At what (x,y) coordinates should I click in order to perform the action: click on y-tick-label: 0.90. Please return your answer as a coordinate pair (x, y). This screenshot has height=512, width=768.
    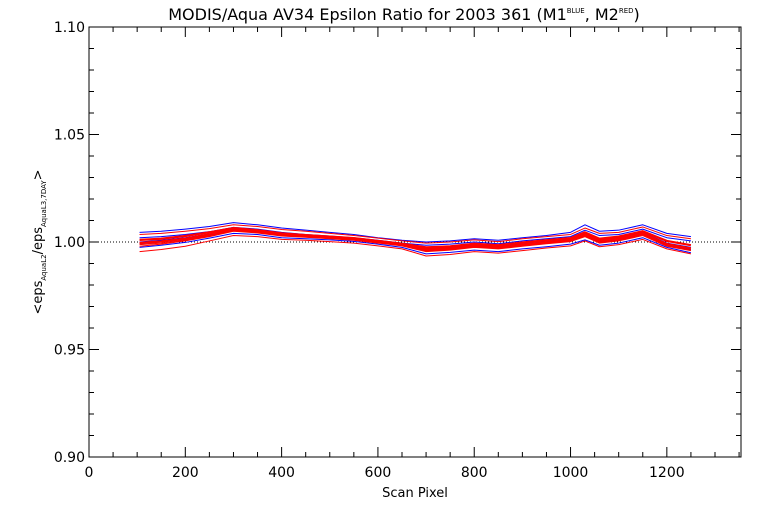
    Looking at the image, I should click on (69, 458).